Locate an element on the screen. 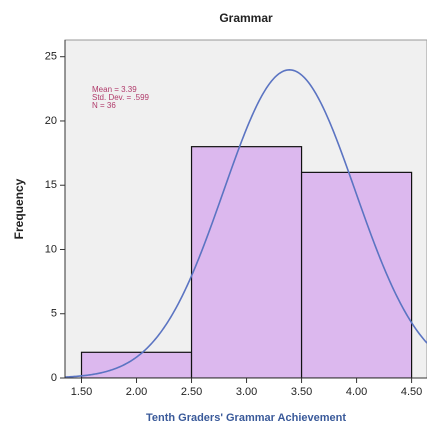 The width and height of the screenshot is (427, 425). stats-annotation: Std. Dev. = .599 is located at coordinates (121, 97).